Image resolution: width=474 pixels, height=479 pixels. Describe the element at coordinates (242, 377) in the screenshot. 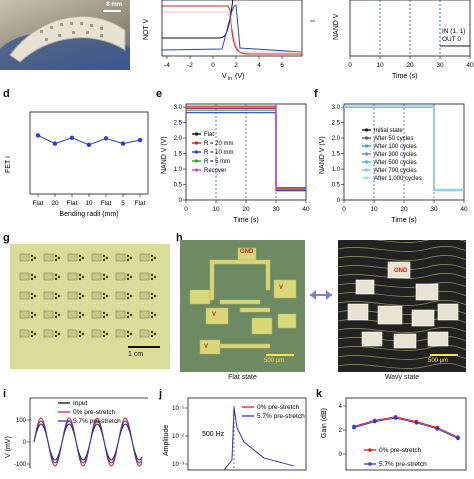

I see `caption-flat: Flat state` at that location.